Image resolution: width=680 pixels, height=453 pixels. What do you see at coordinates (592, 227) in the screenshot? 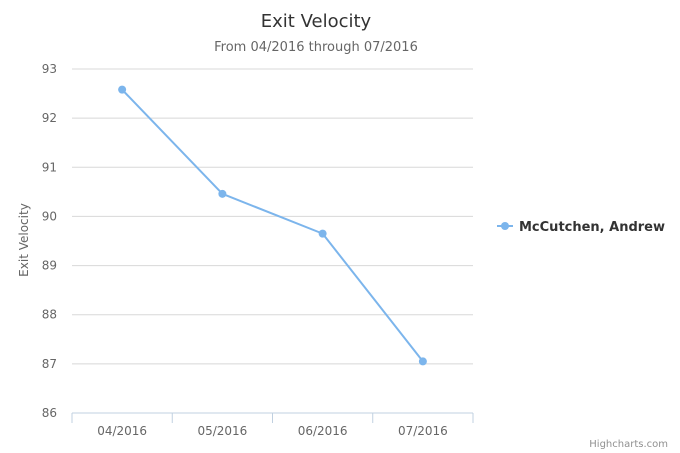
I see `legend-label: McCutchen, Andrew` at bounding box center [592, 227].